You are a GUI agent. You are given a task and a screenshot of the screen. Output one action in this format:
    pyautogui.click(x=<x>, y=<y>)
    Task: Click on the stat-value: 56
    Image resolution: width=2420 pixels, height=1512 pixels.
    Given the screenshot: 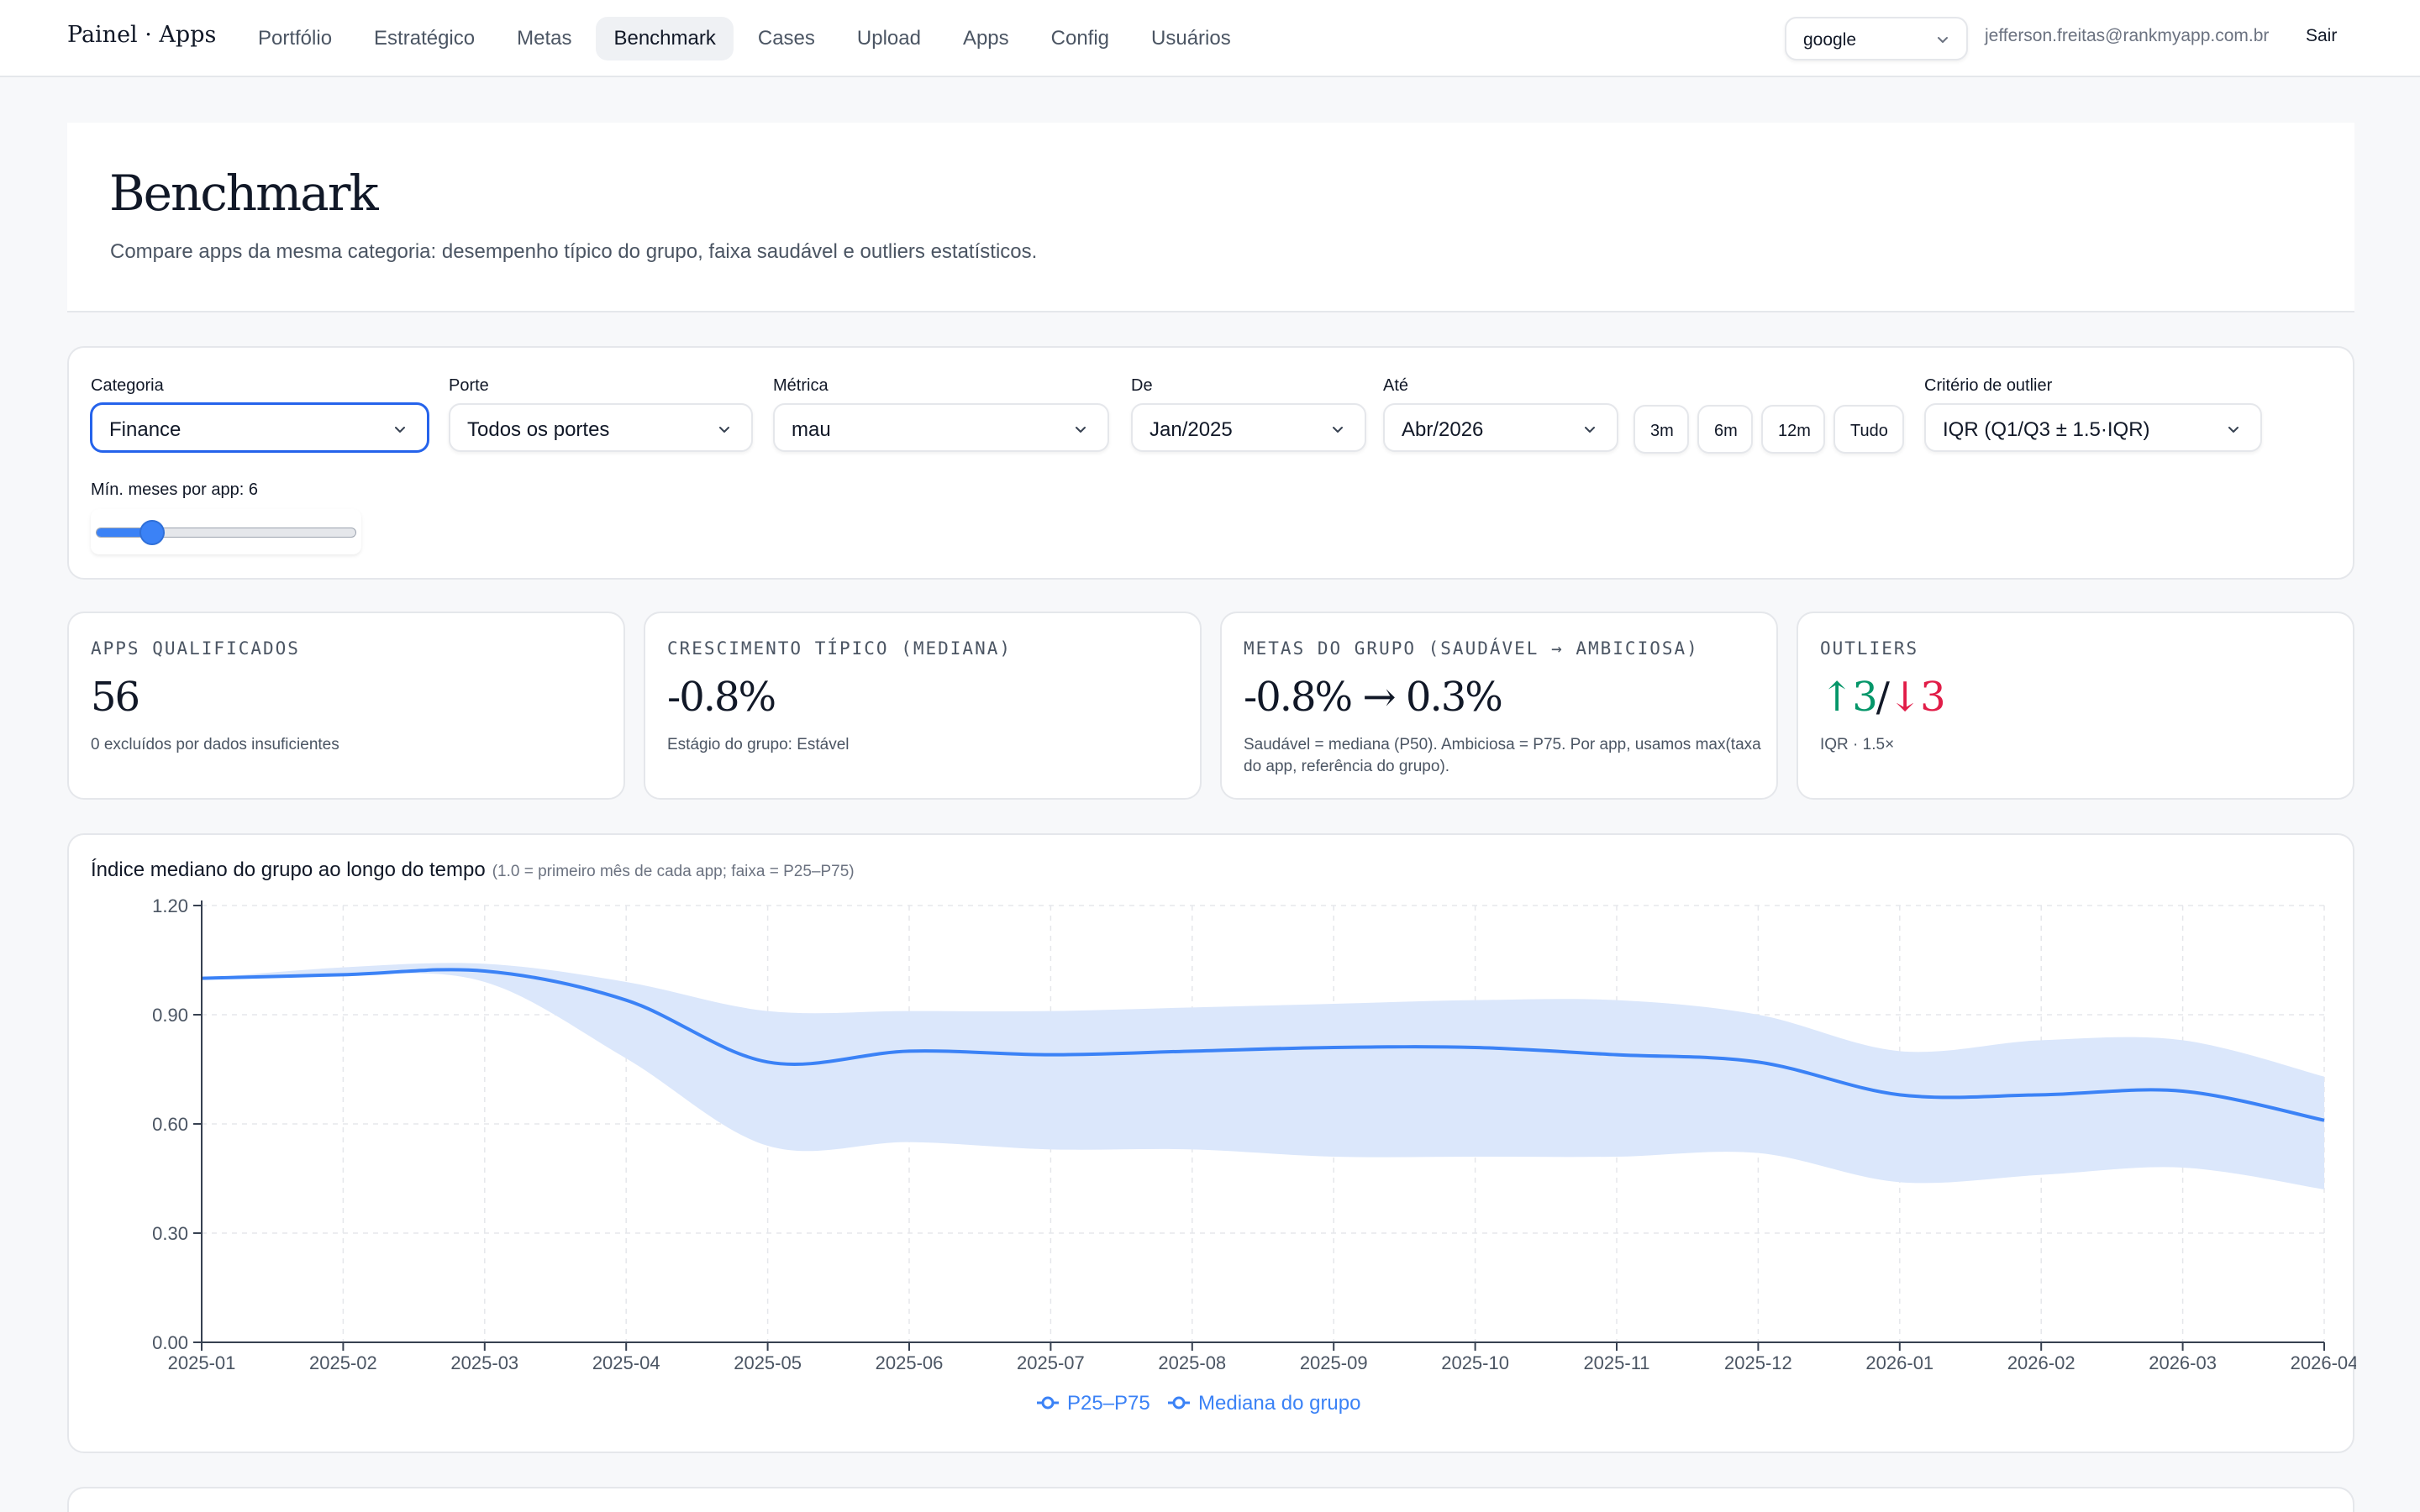 What is the action you would take?
    pyautogui.click(x=116, y=697)
    